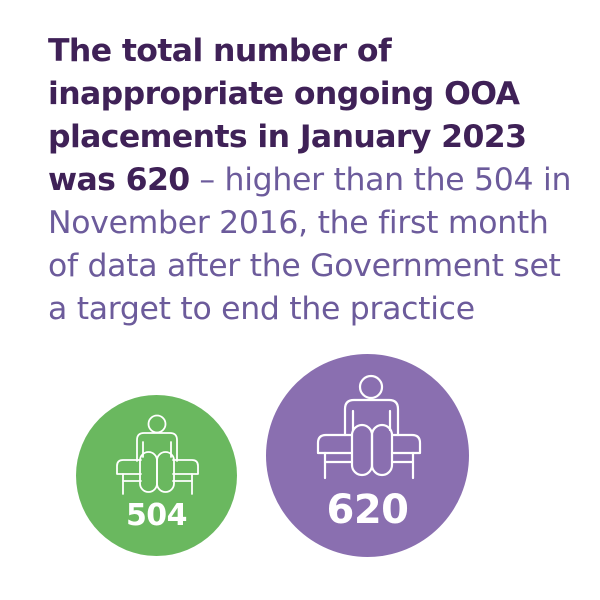 The image size is (600, 600). Describe the element at coordinates (261, 309) in the screenshot. I see `headline-regular-line-4: a target to end the practice` at that location.